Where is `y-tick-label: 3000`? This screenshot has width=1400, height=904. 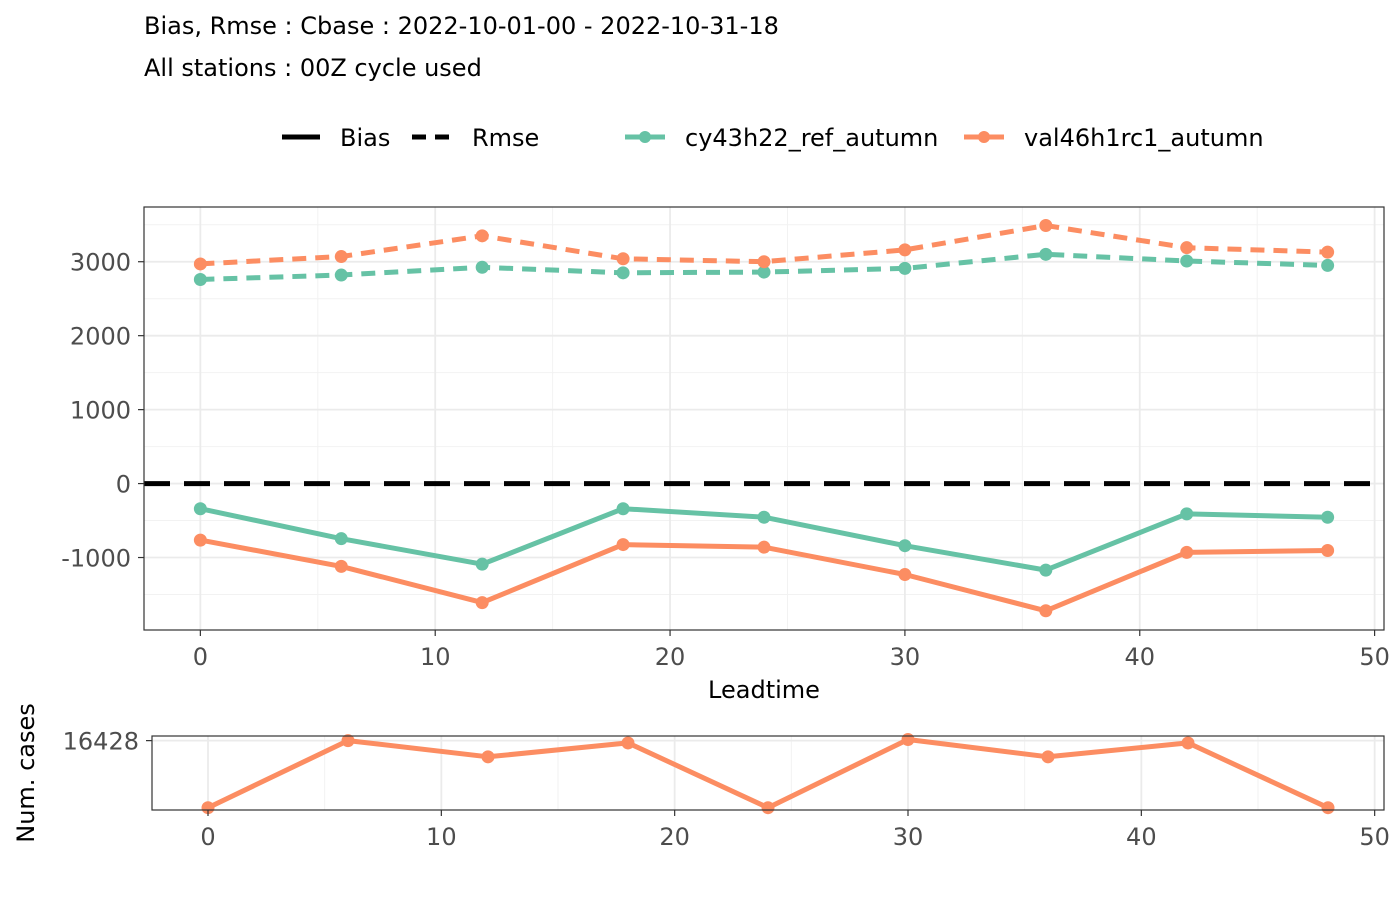 y-tick-label: 3000 is located at coordinates (100, 263).